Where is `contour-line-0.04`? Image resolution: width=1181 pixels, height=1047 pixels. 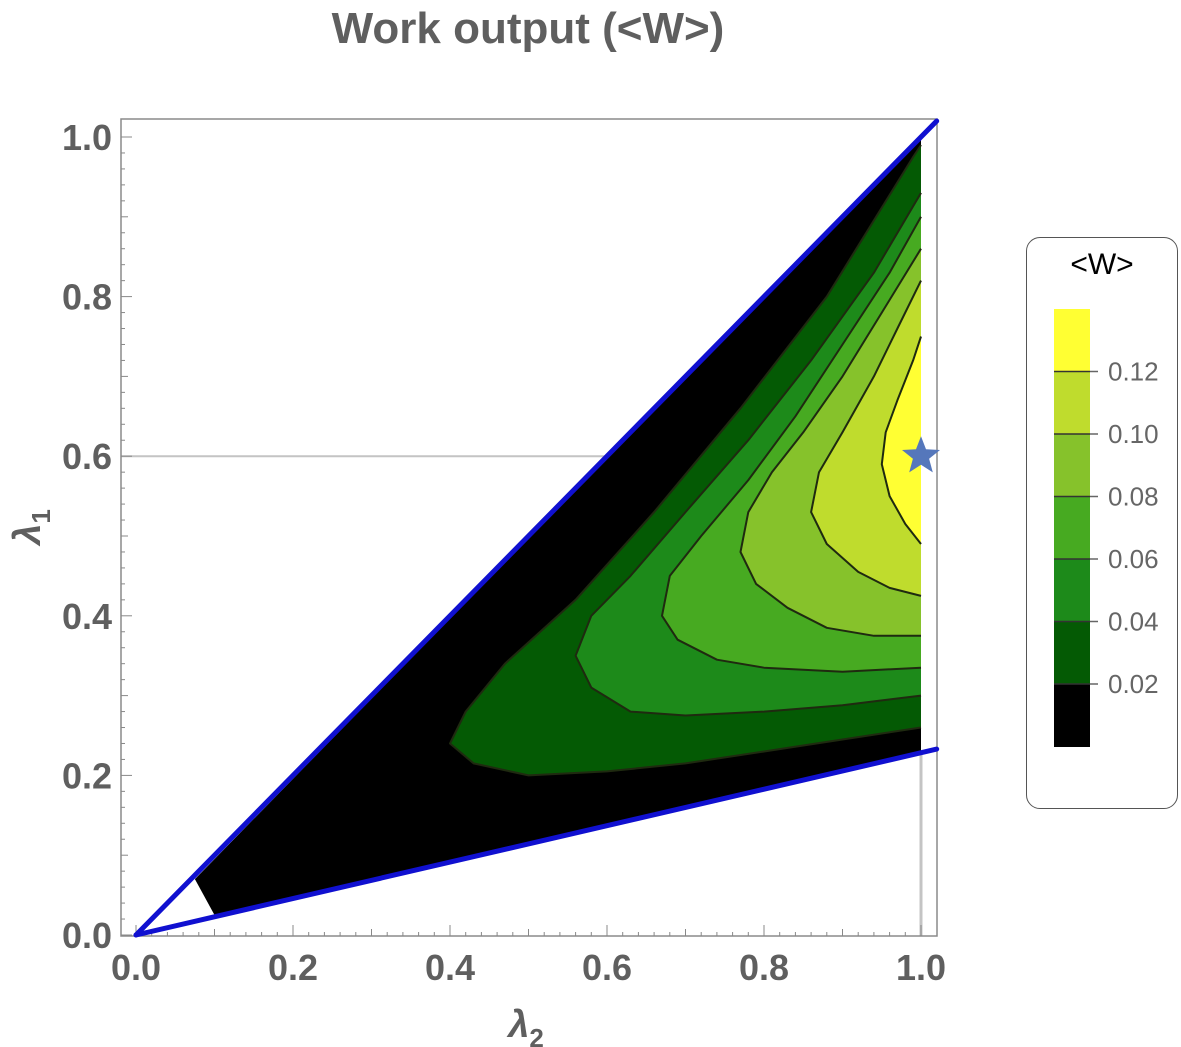 contour-line-0.04 is located at coordinates (748, 454).